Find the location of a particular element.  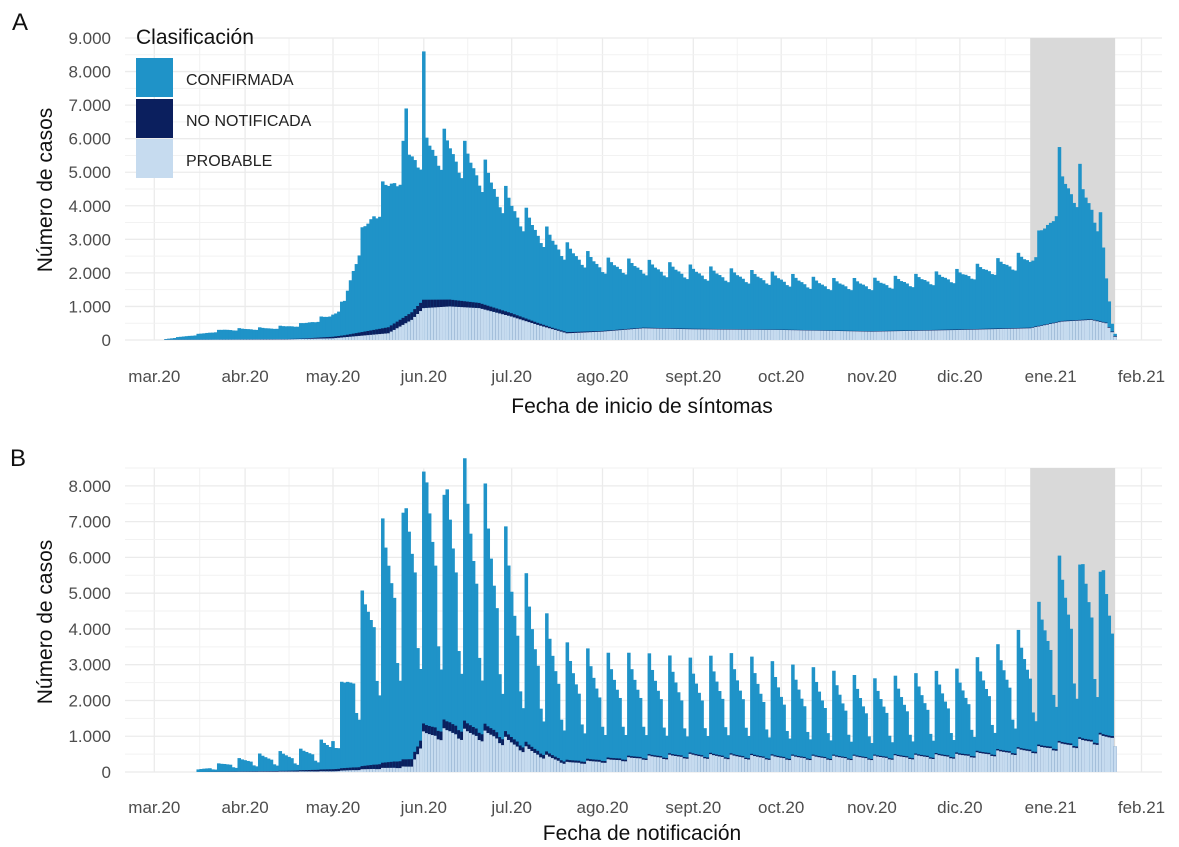

y-tick-label: 4.000 is located at coordinates (89, 629).